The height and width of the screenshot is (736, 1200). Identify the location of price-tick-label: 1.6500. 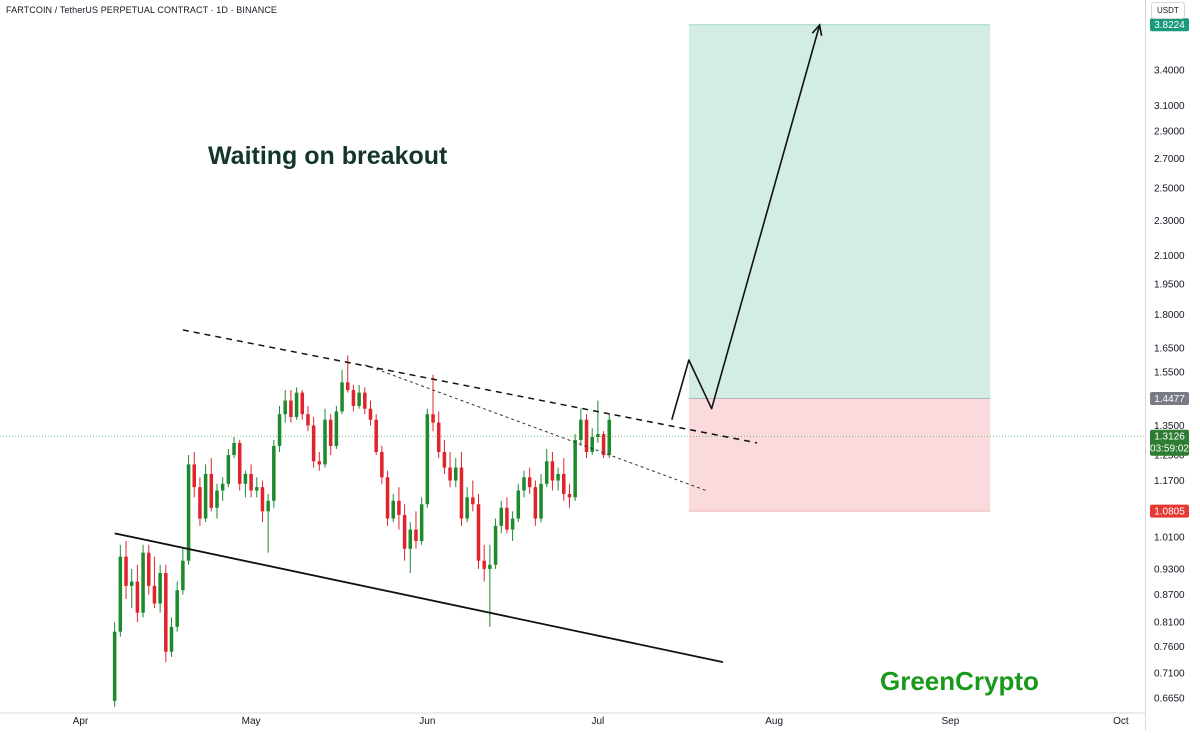
(1169, 349).